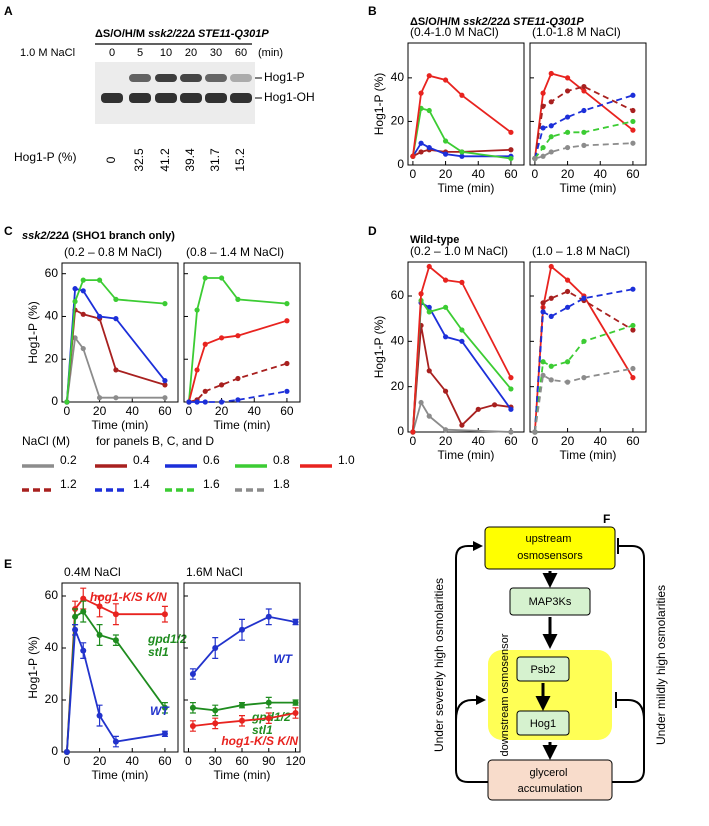 The image size is (709, 826). Describe the element at coordinates (52, 273) in the screenshot. I see `y-tick-label: 60` at that location.